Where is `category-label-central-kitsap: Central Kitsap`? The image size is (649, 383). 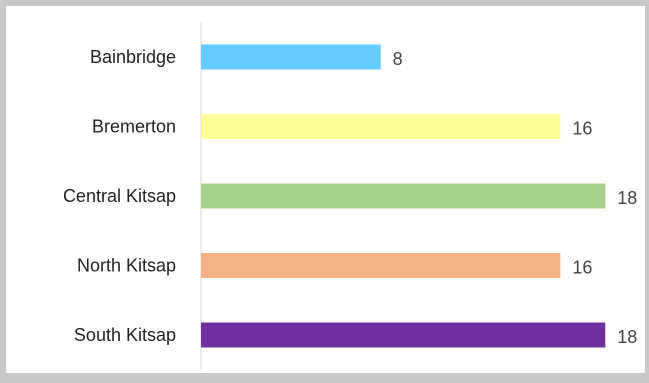
category-label-central-kitsap: Central Kitsap is located at coordinates (119, 196).